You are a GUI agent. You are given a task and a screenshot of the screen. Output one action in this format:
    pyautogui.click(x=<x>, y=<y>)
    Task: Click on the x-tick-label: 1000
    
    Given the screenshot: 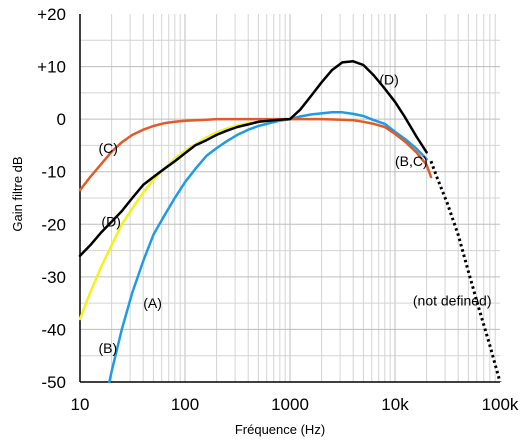 What is the action you would take?
    pyautogui.click(x=290, y=404)
    